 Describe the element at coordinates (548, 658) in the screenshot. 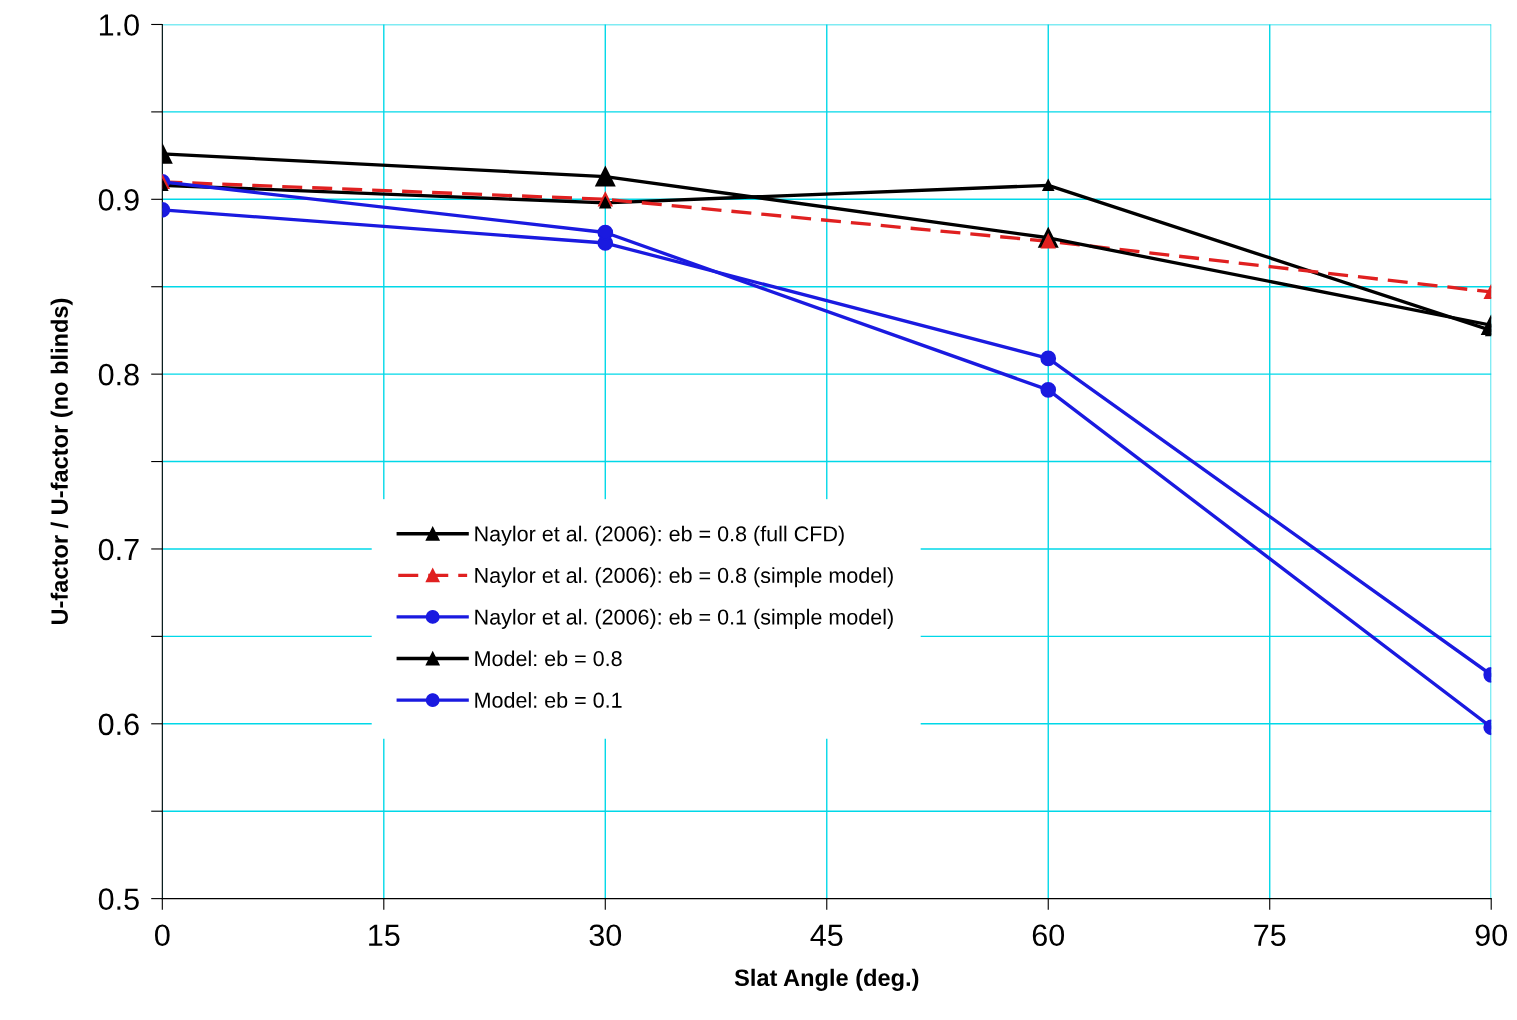

I see `legend-label: Model: eb = 0.8` at that location.